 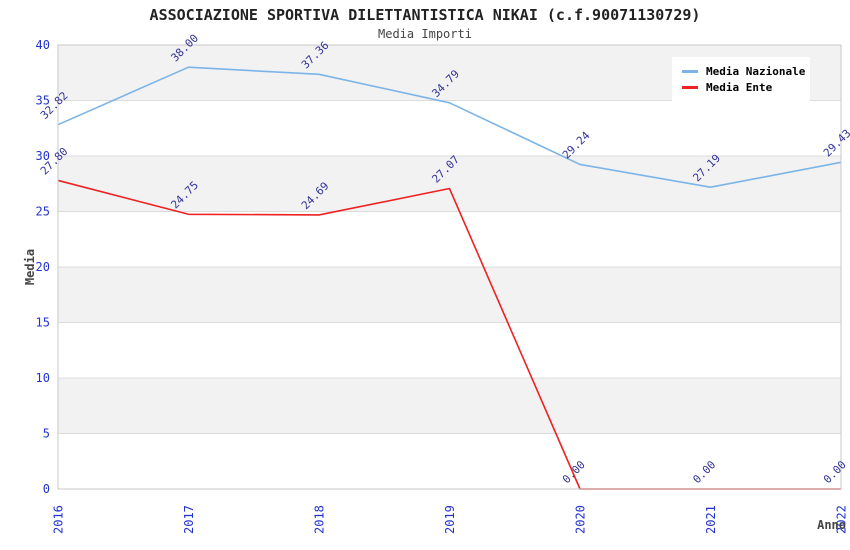 What do you see at coordinates (756, 71) in the screenshot?
I see `legend-label-media-nazionale: Media Nazionale` at bounding box center [756, 71].